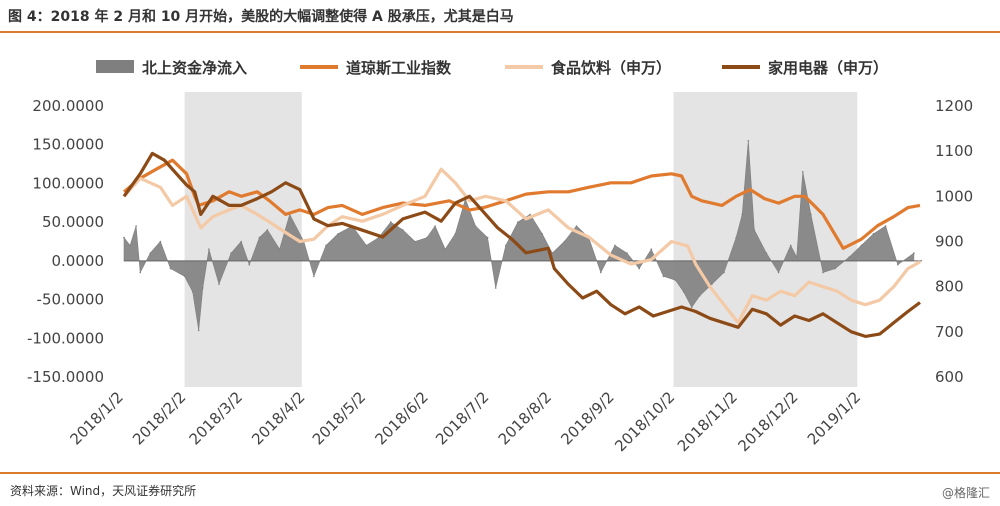 The width and height of the screenshot is (1000, 506). What do you see at coordinates (402, 418) in the screenshot?
I see `x-tick-label: 2018/6/2` at bounding box center [402, 418].